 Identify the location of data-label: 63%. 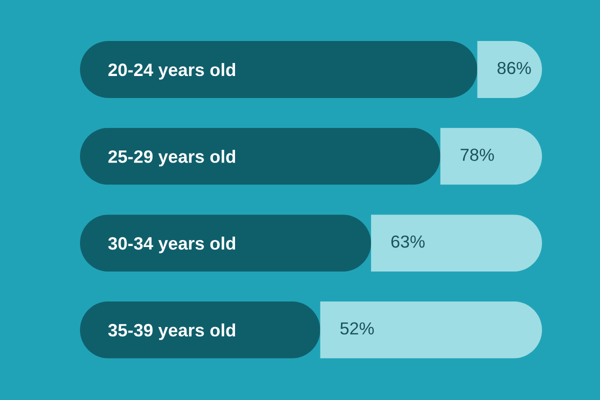
(408, 241).